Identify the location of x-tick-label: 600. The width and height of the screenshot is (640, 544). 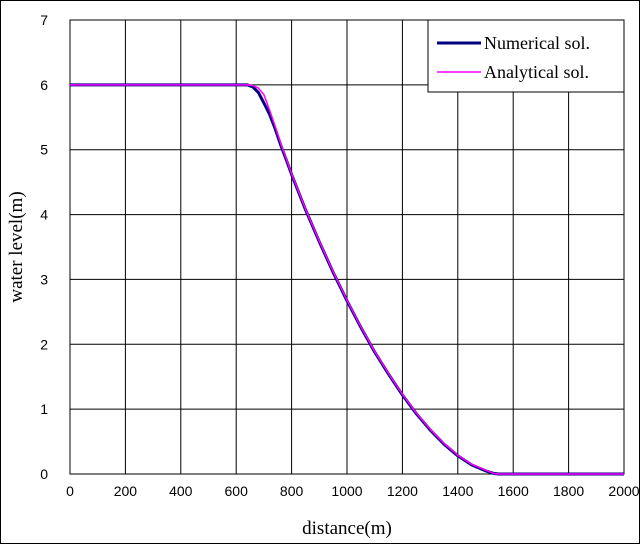
(237, 491).